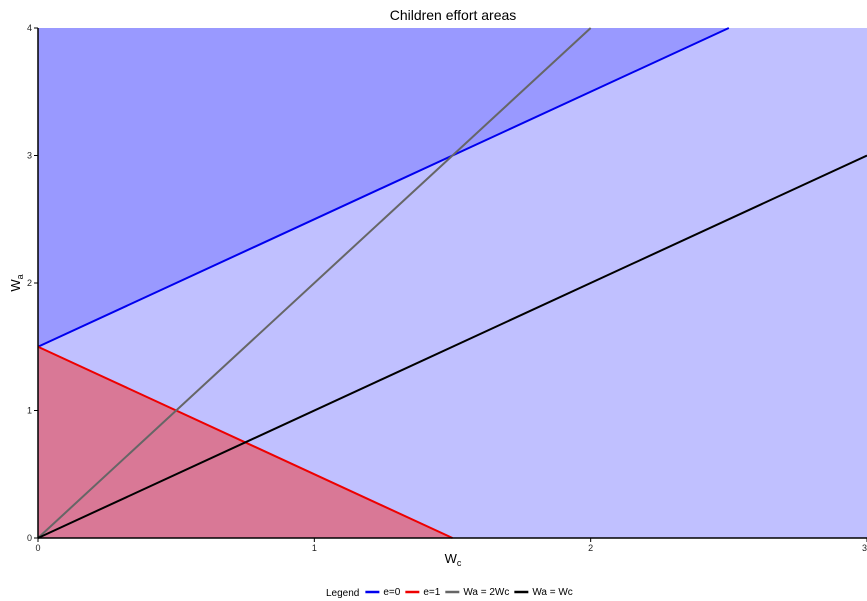  What do you see at coordinates (29, 283) in the screenshot?
I see `y-tick-label: 2` at bounding box center [29, 283].